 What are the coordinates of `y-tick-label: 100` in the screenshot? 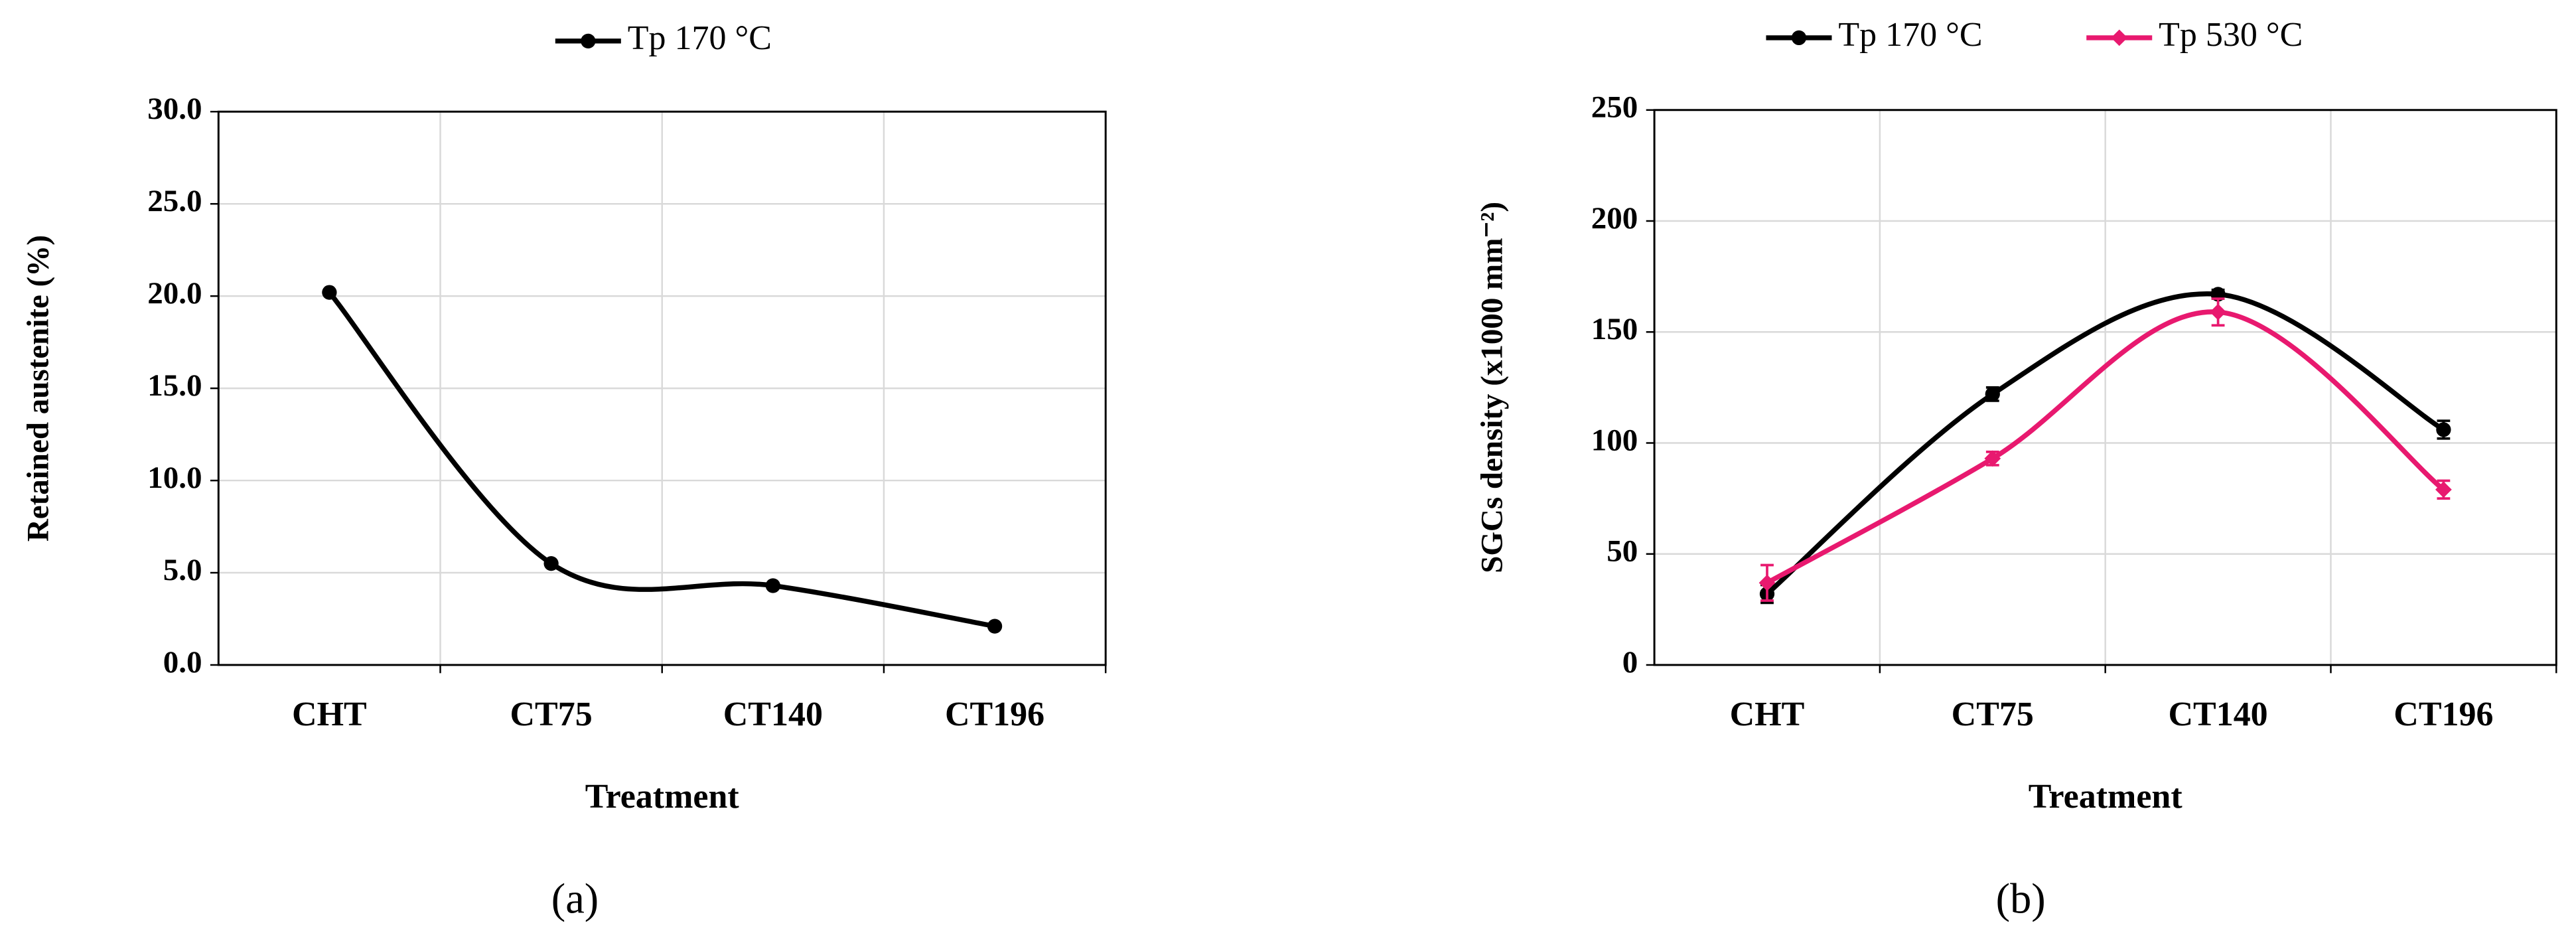 It's located at (1614, 440).